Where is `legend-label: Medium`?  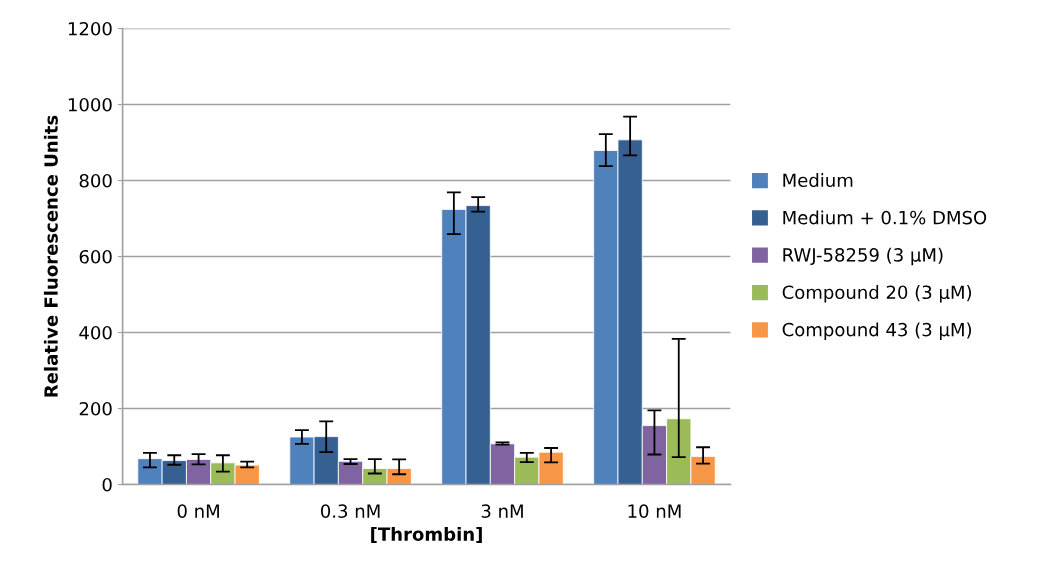
legend-label: Medium is located at coordinates (818, 180).